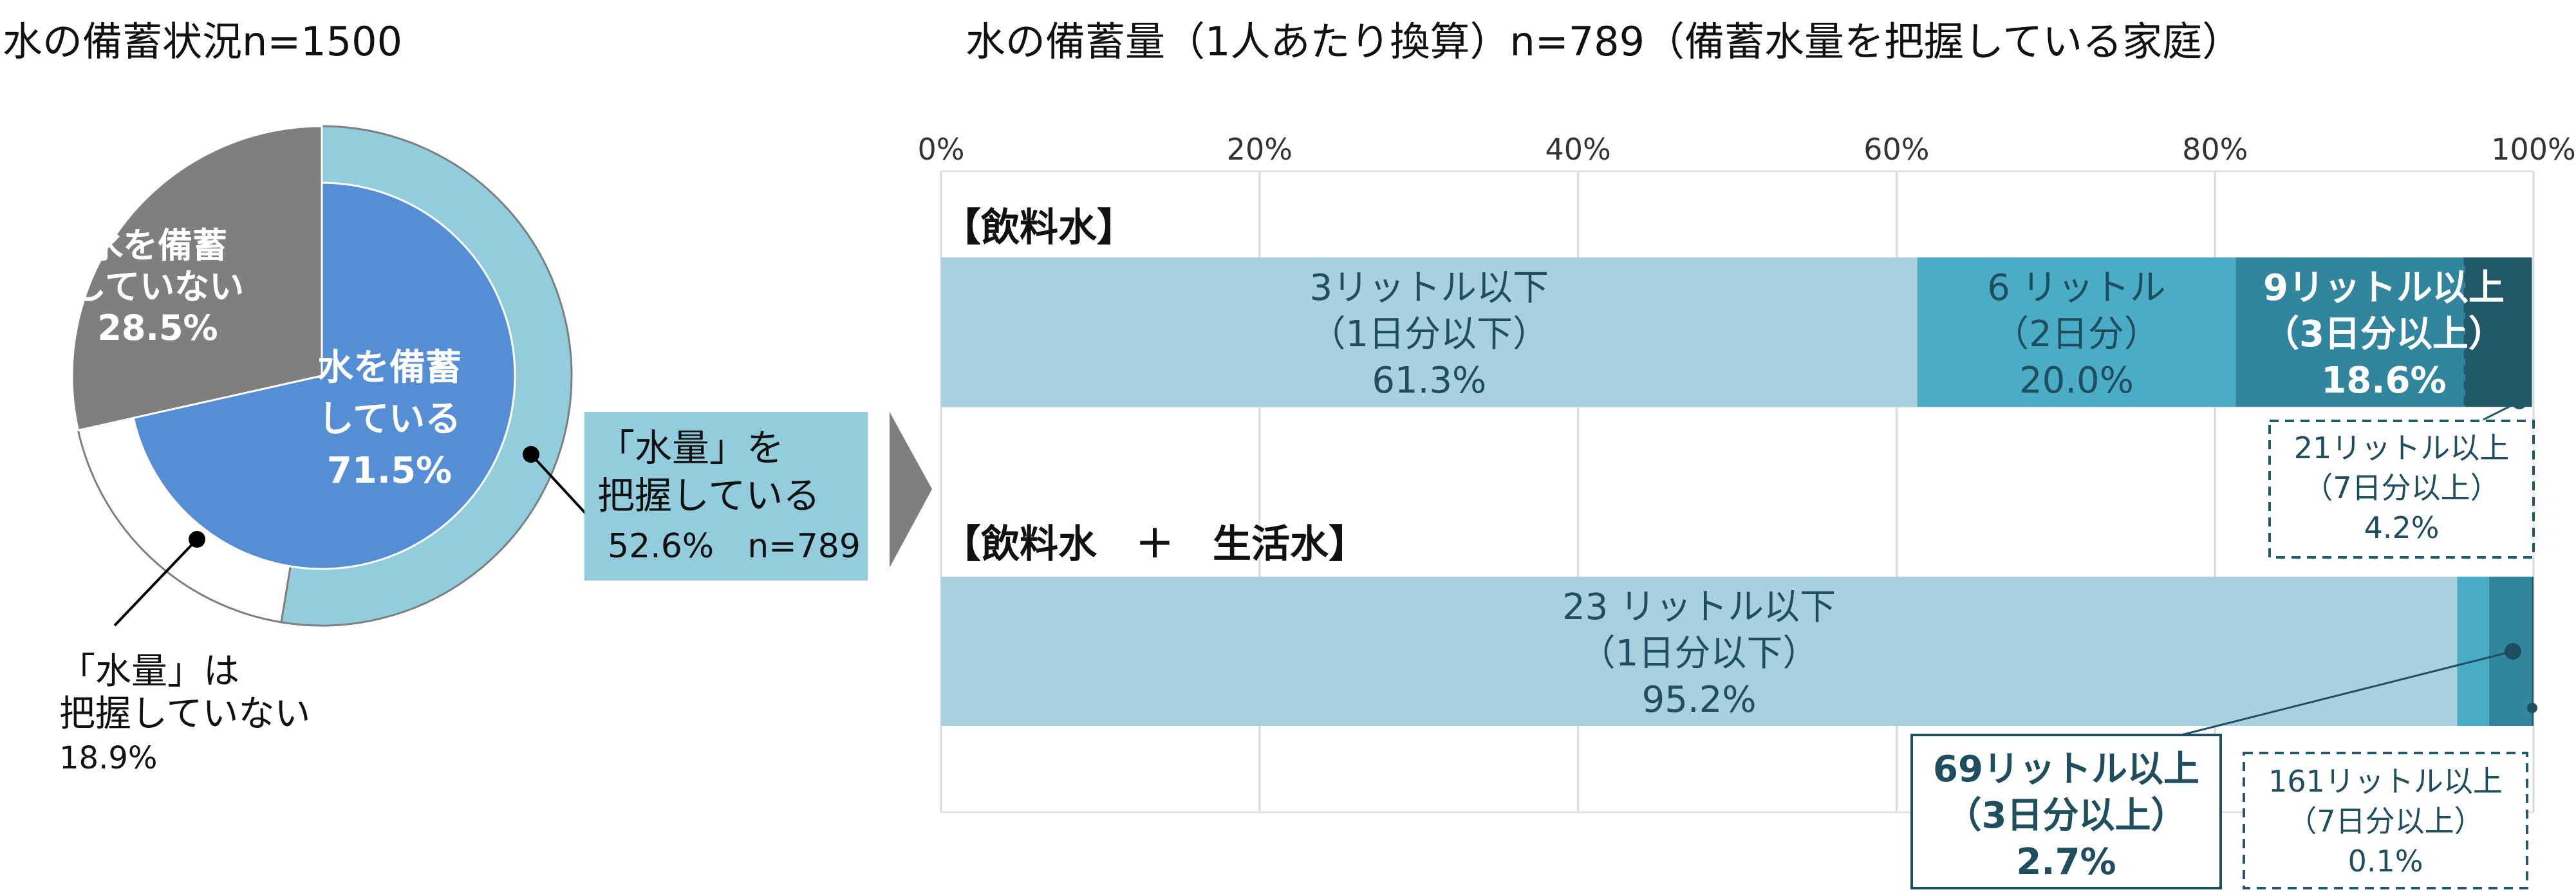 Image resolution: width=2576 pixels, height=892 pixels. What do you see at coordinates (2402, 527) in the screenshot?
I see `callout-row1-seg4-text-line-3: 4.2%` at bounding box center [2402, 527].